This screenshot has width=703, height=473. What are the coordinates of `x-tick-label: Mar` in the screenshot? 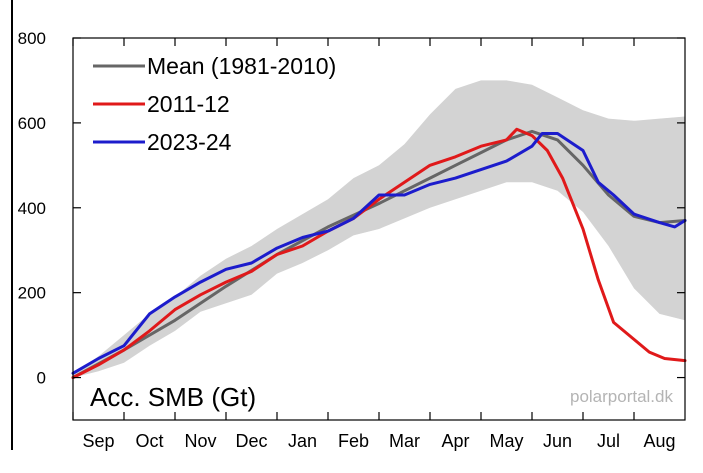 It's located at (404, 441).